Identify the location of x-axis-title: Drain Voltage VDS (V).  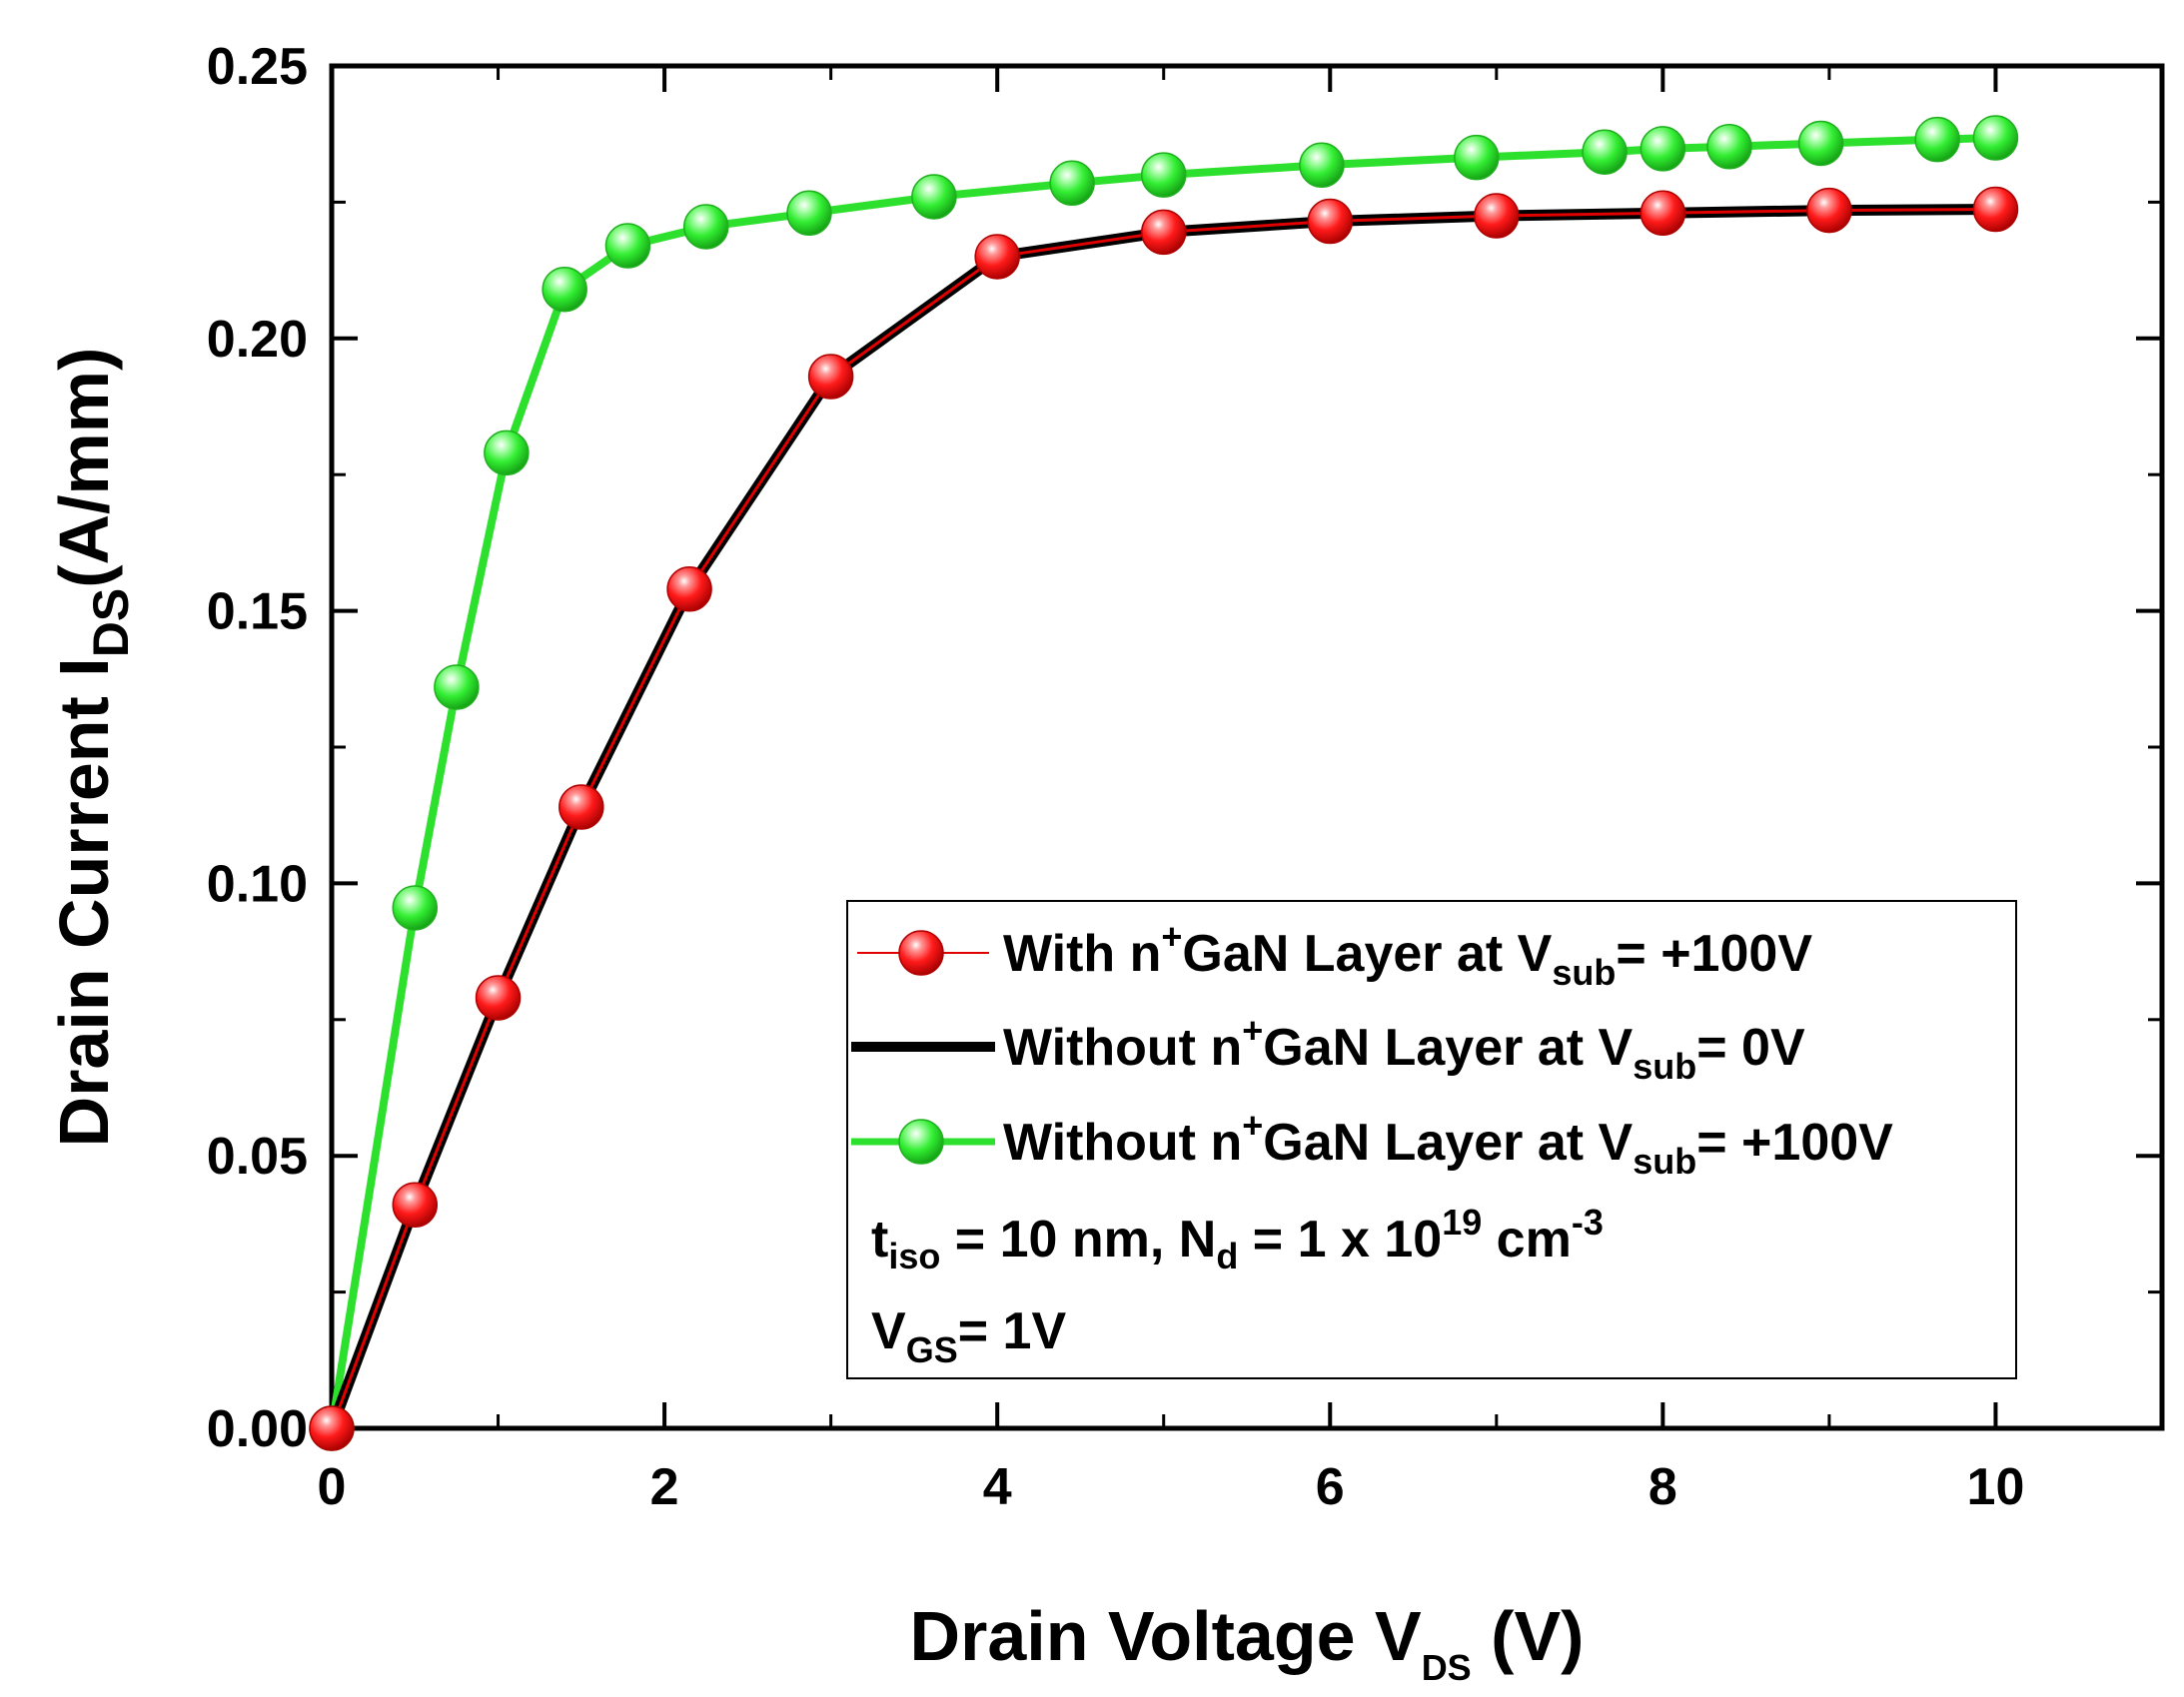
(1247, 1642).